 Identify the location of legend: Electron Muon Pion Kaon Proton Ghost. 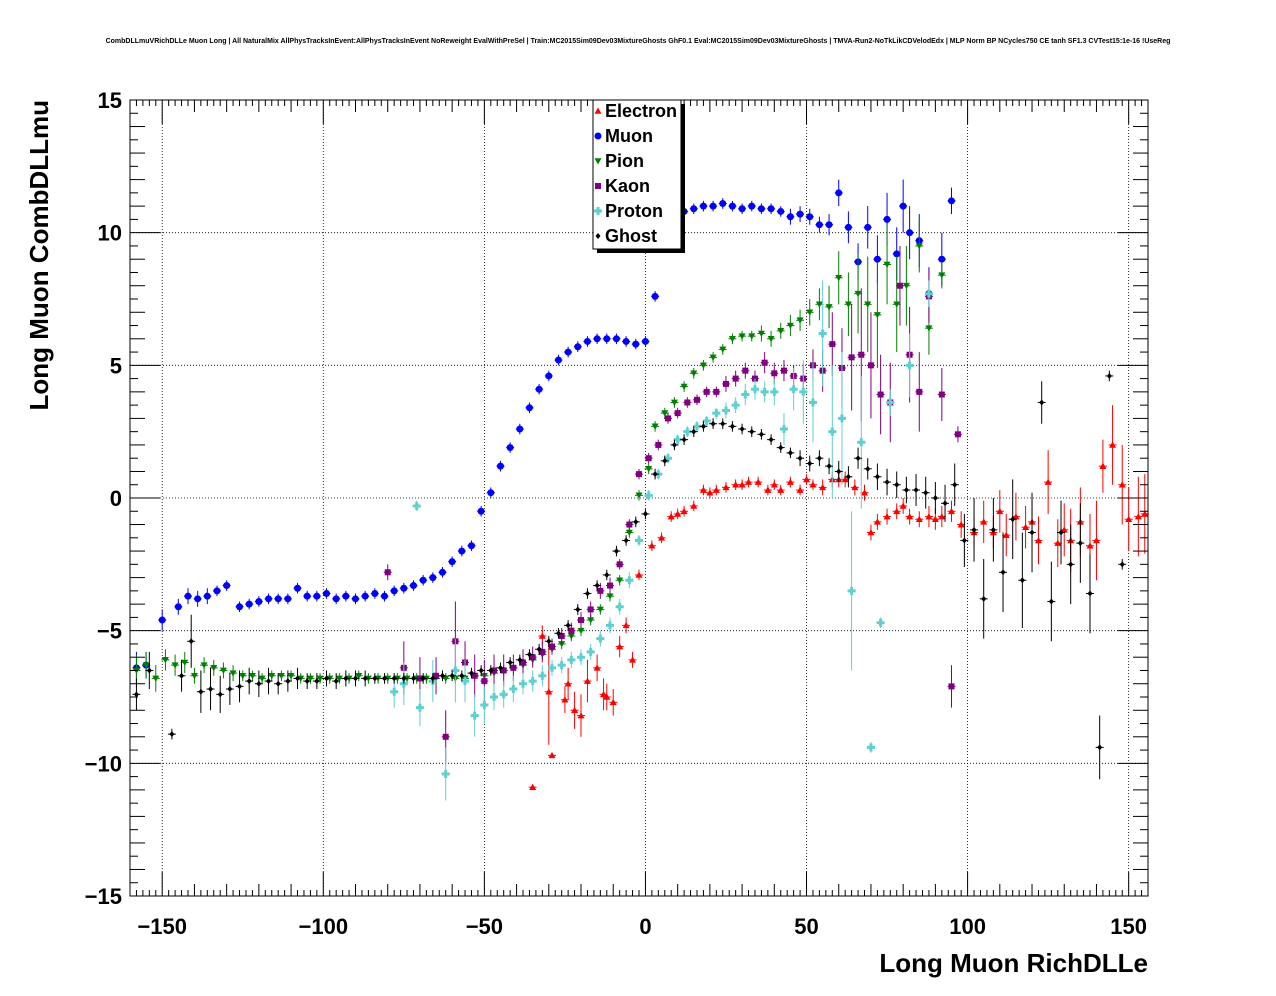
(638, 176).